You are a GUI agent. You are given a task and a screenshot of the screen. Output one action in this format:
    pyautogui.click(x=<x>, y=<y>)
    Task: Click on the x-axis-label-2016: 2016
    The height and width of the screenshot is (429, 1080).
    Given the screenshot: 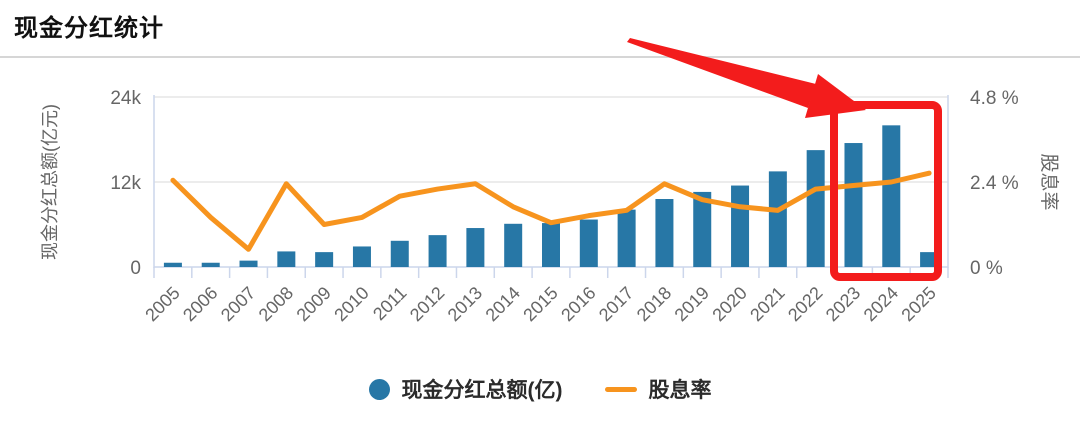 What is the action you would take?
    pyautogui.click(x=578, y=304)
    